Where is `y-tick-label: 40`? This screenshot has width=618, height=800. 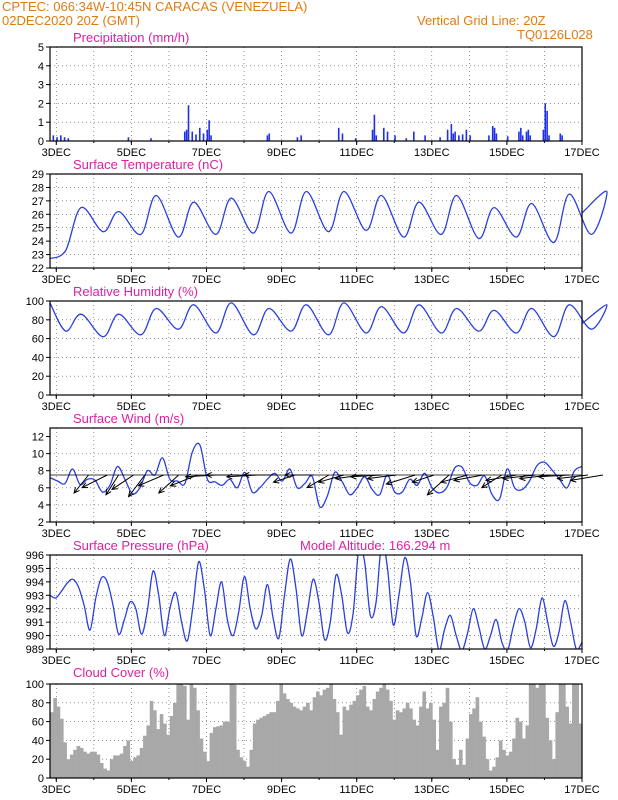 y-tick-label: 40 is located at coordinates (38, 741).